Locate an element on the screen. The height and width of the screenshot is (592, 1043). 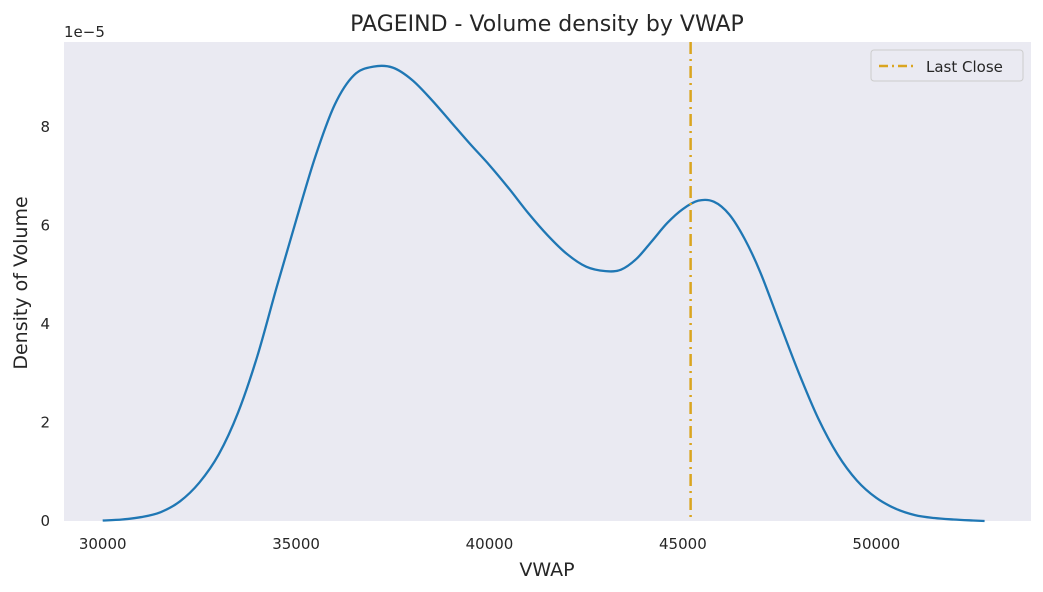
x-tick-label: 35000 is located at coordinates (296, 544).